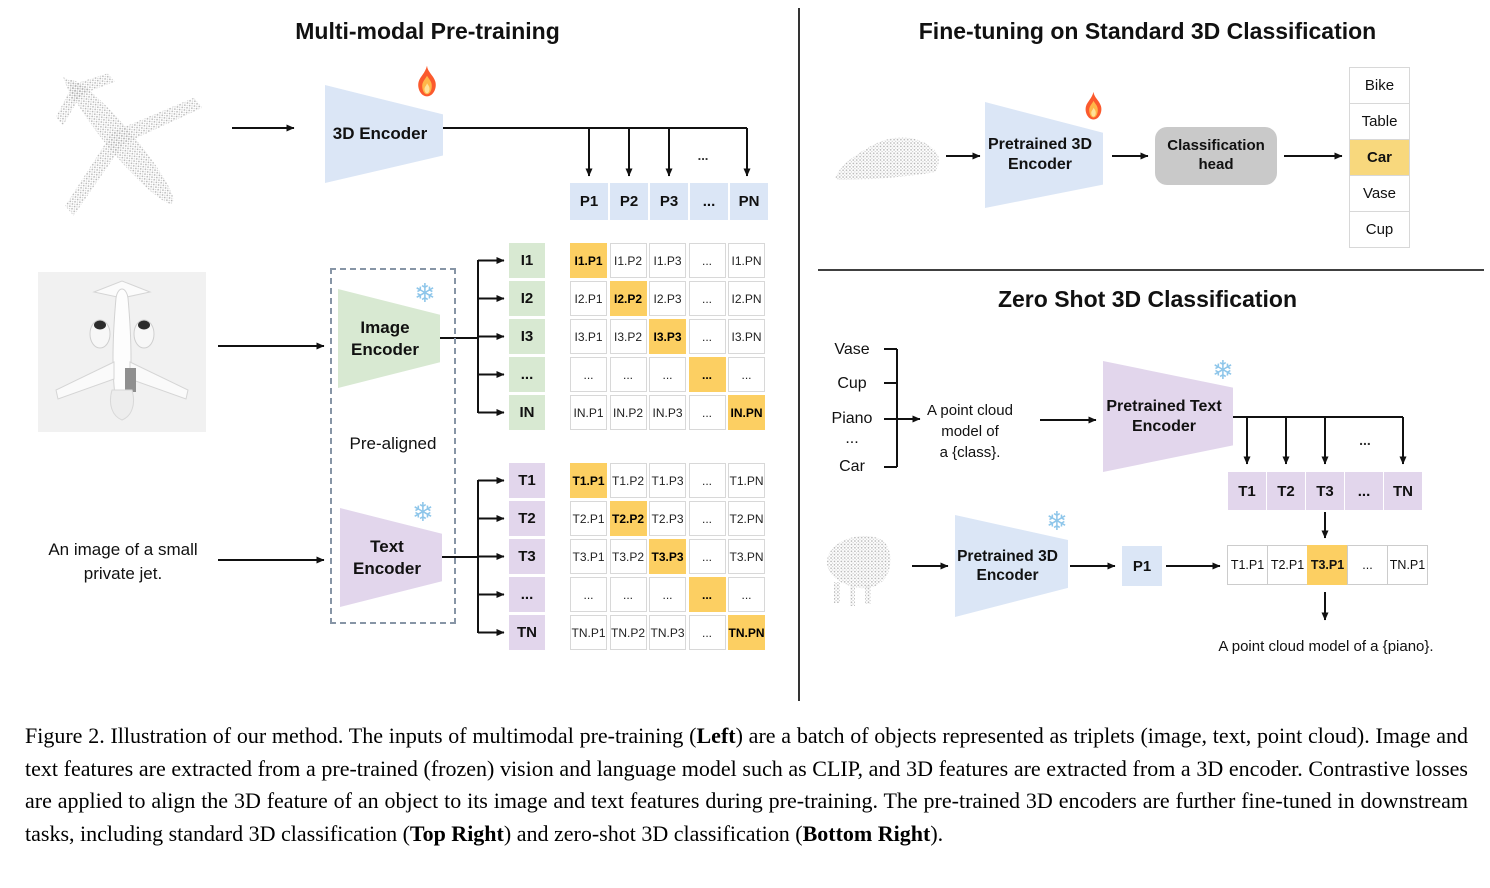  I want to click on matrix-cell: TN.P2, so click(628, 632).